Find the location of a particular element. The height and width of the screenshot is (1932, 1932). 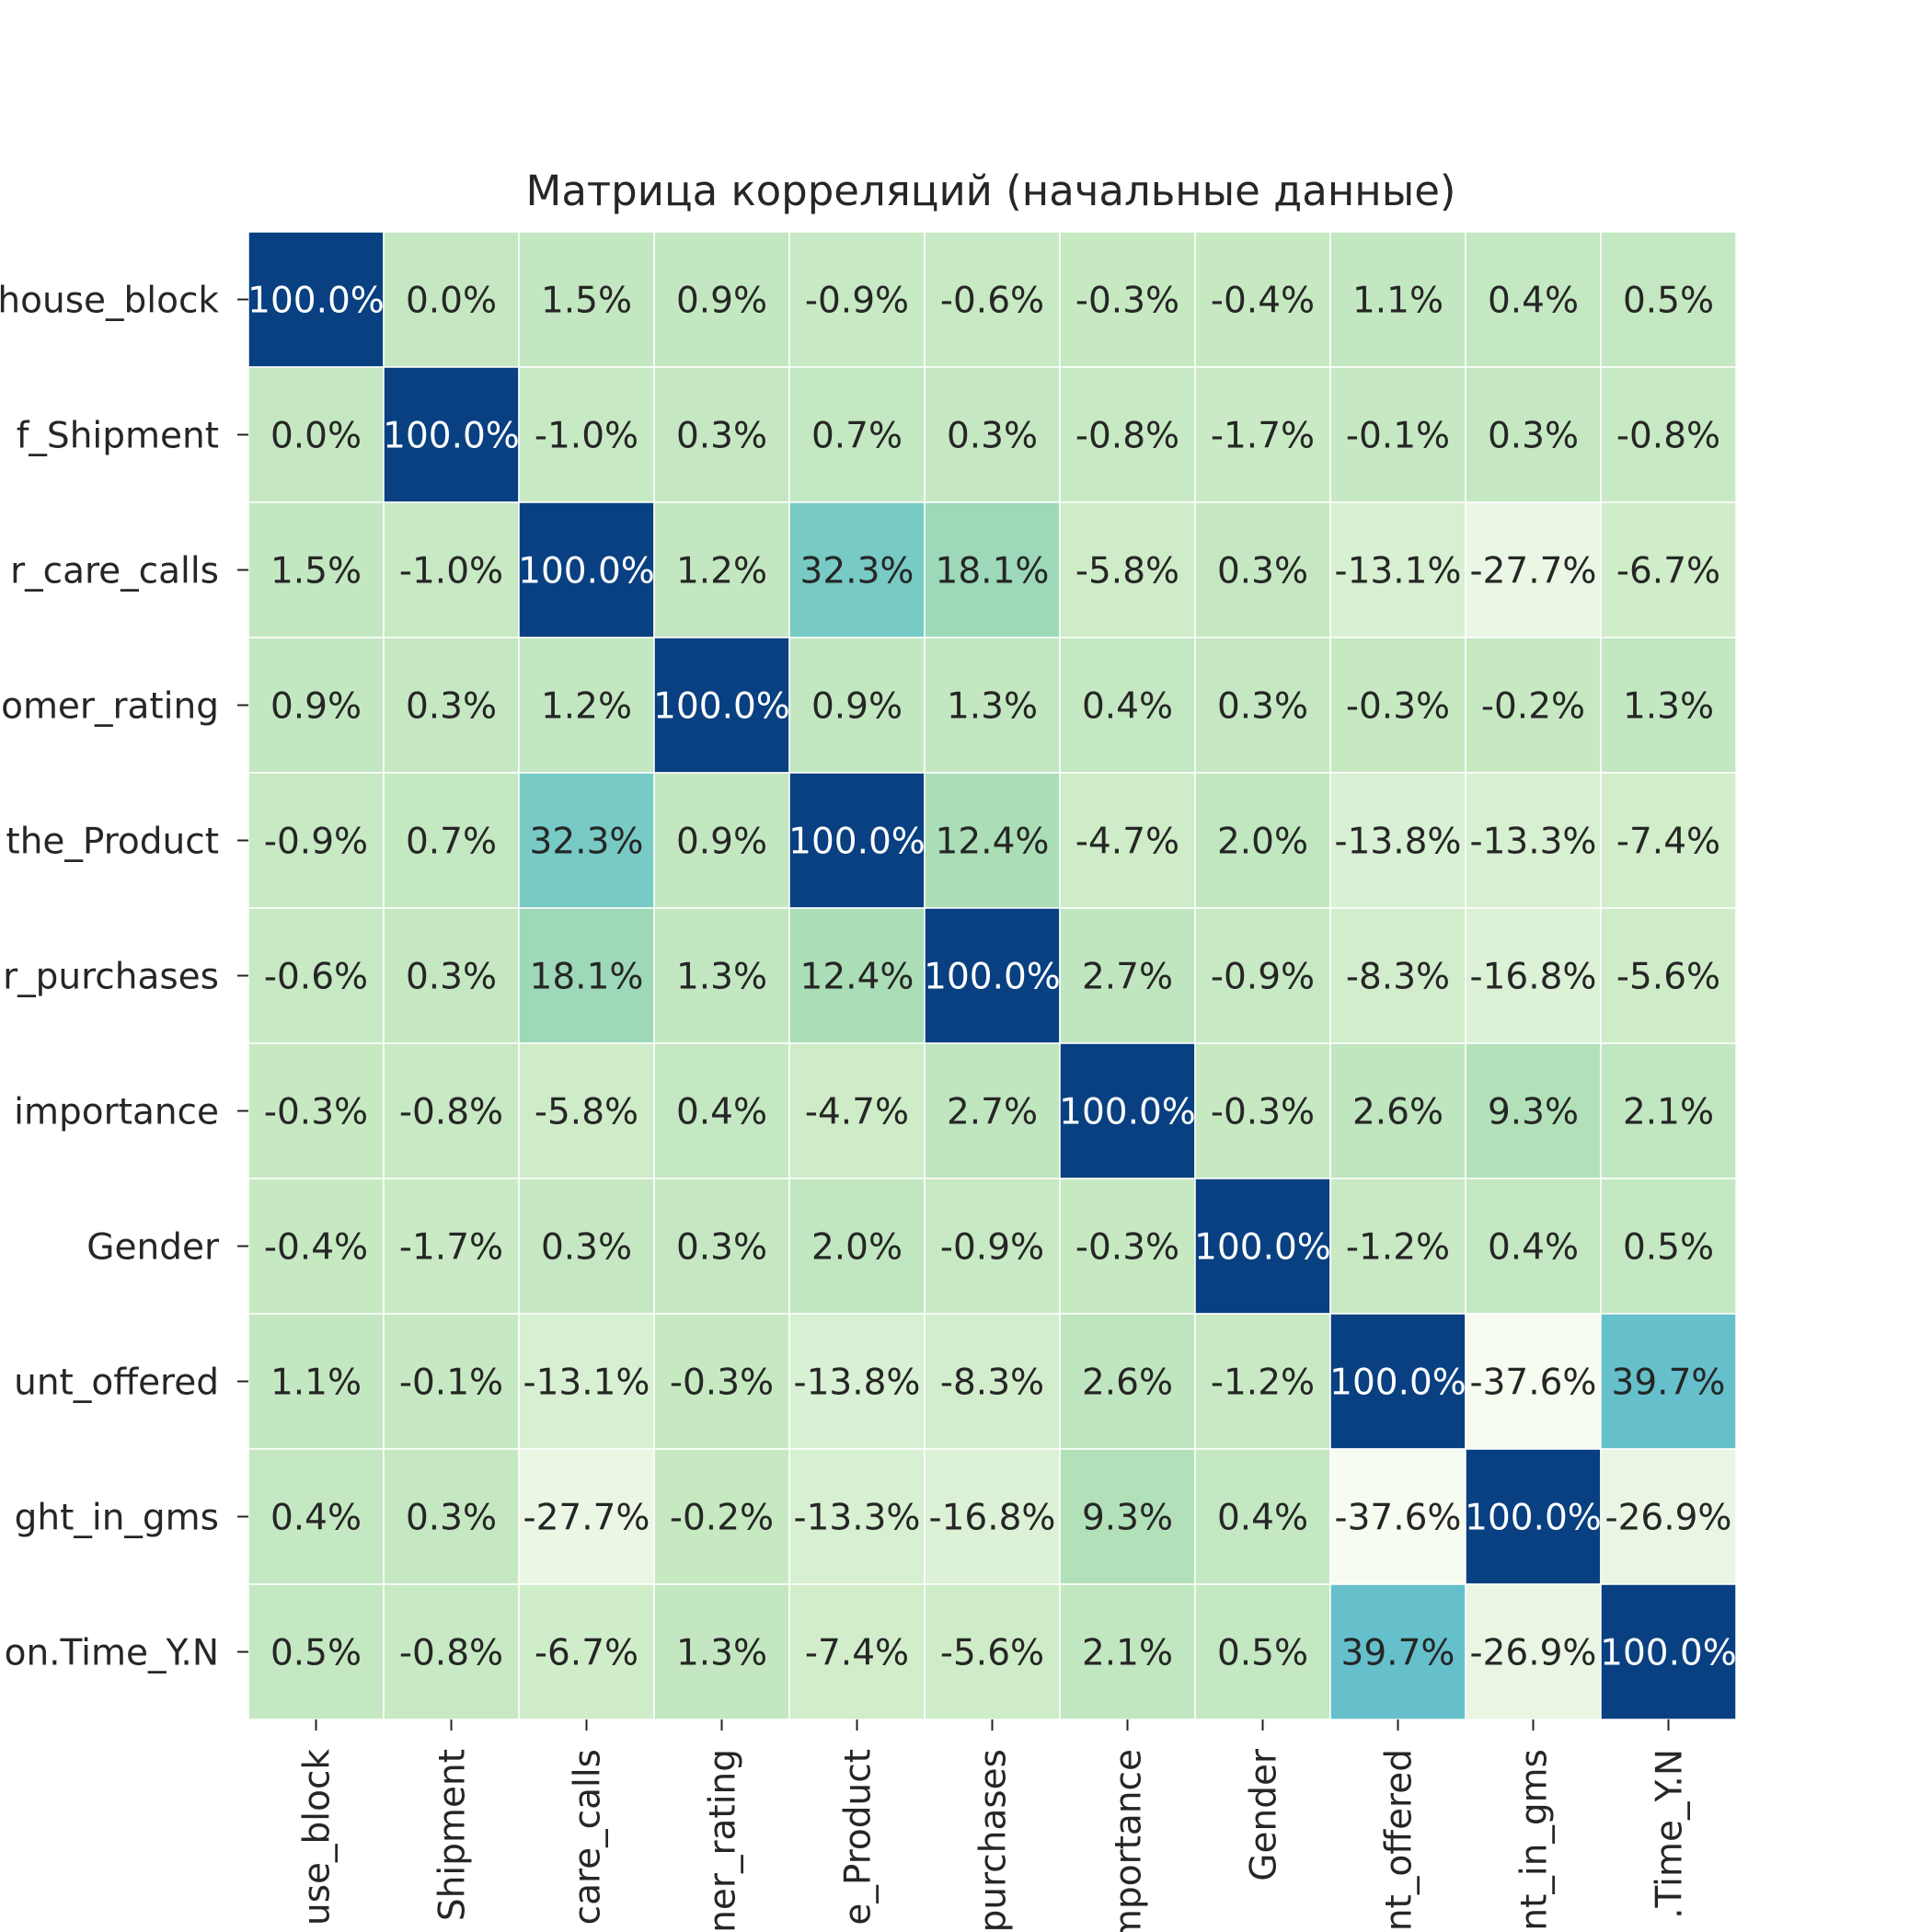

cell-value-label: -1.2% is located at coordinates (1263, 1383).